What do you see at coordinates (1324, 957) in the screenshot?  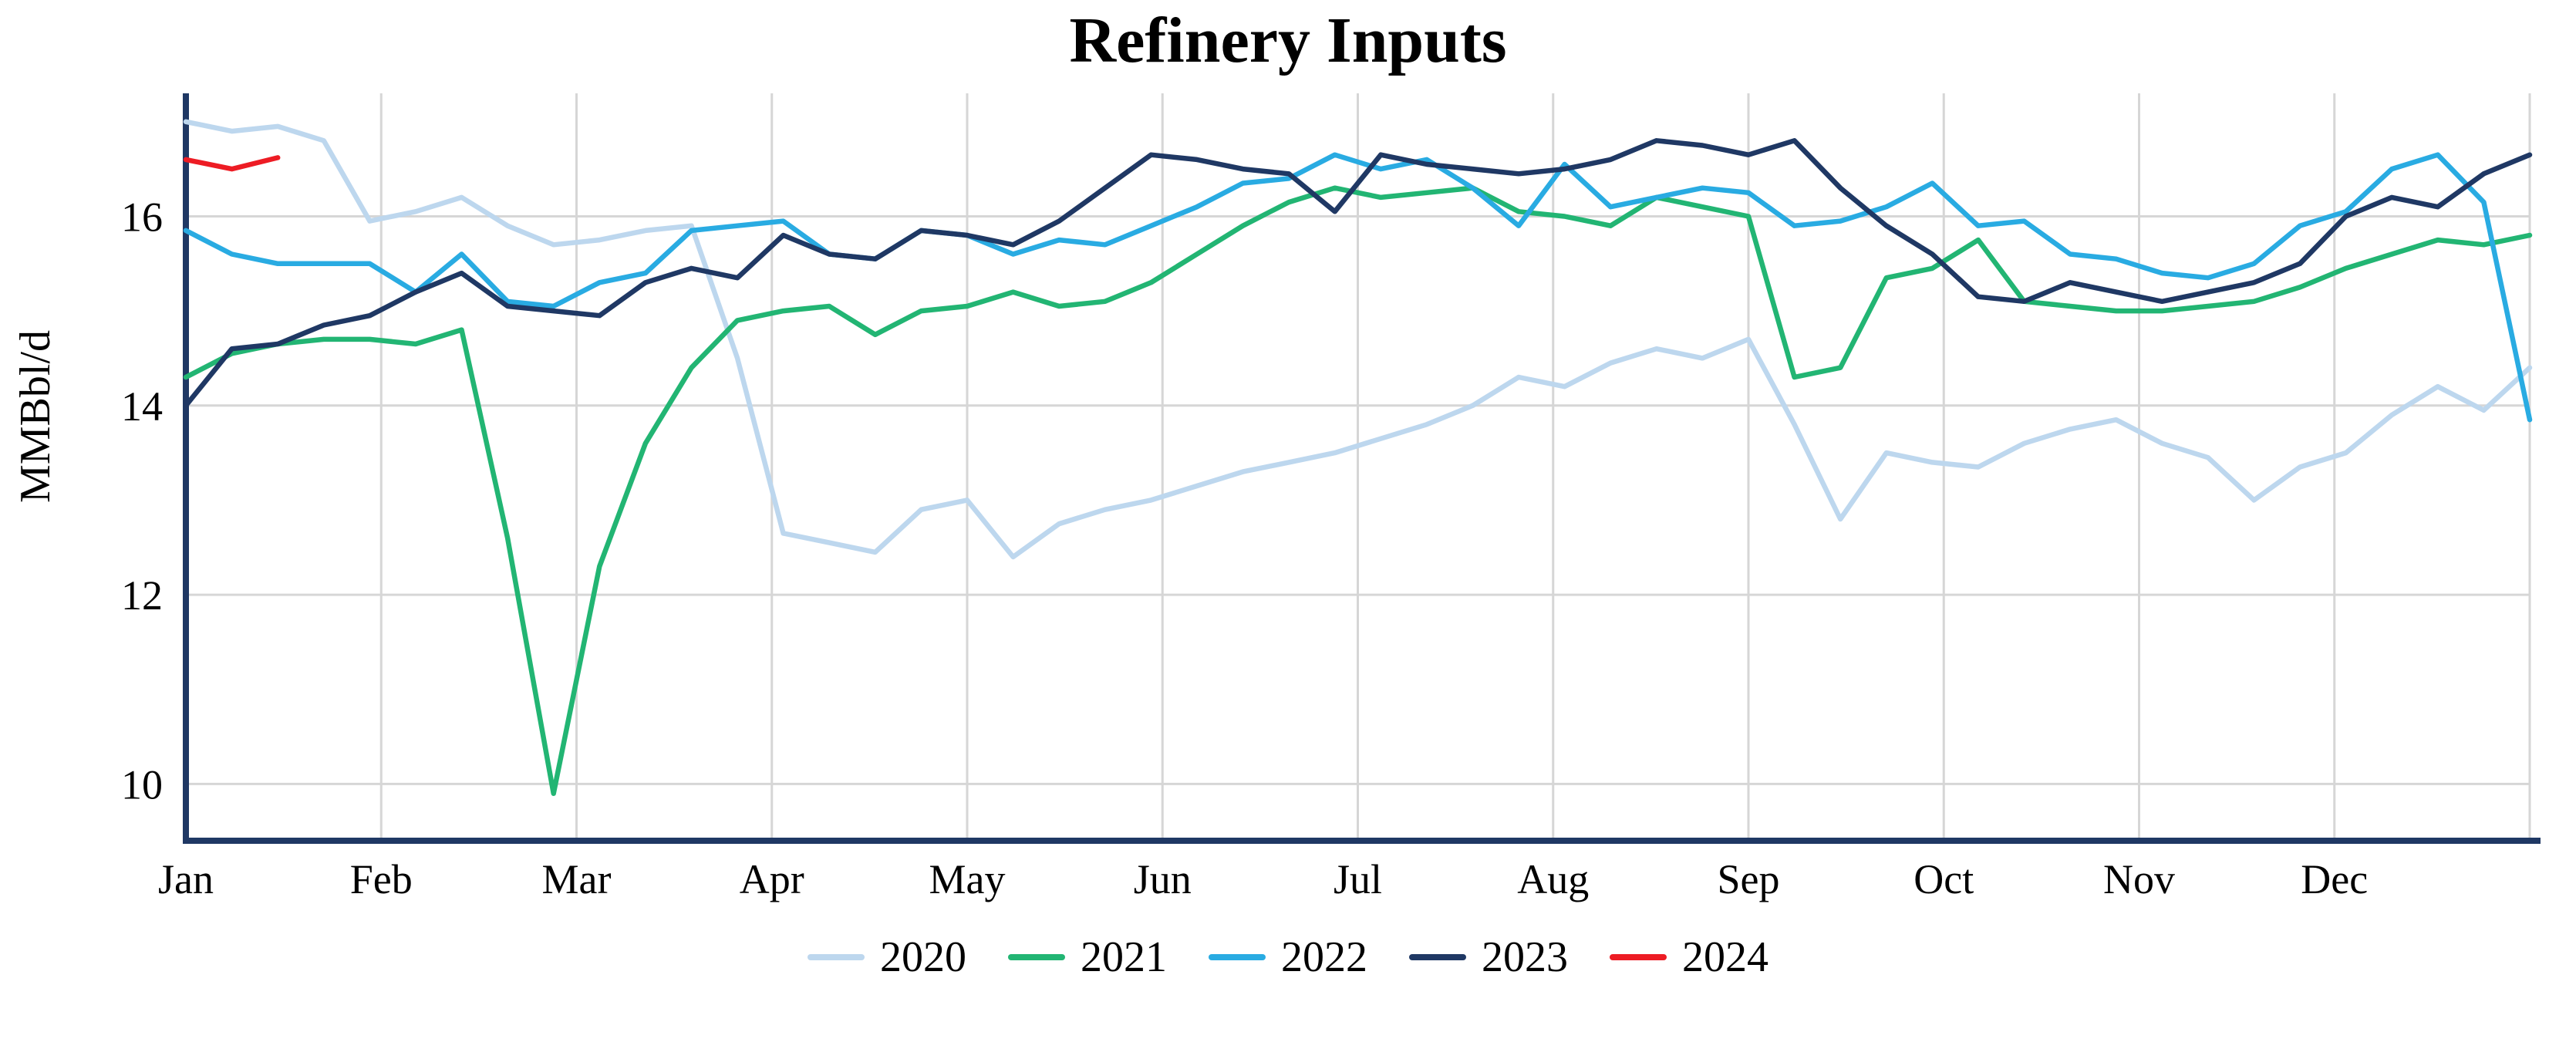 I see `legend-label-2022: 2022` at bounding box center [1324, 957].